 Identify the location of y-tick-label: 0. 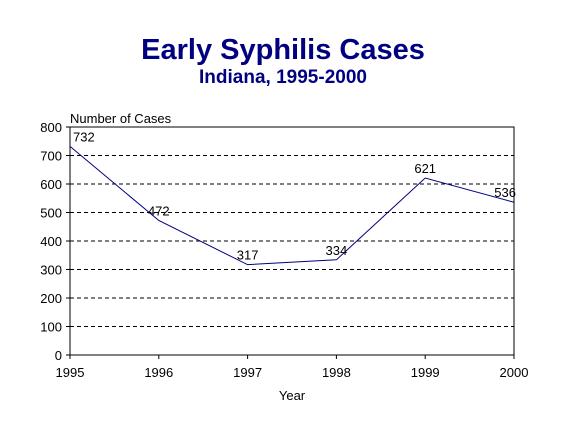
(58, 355).